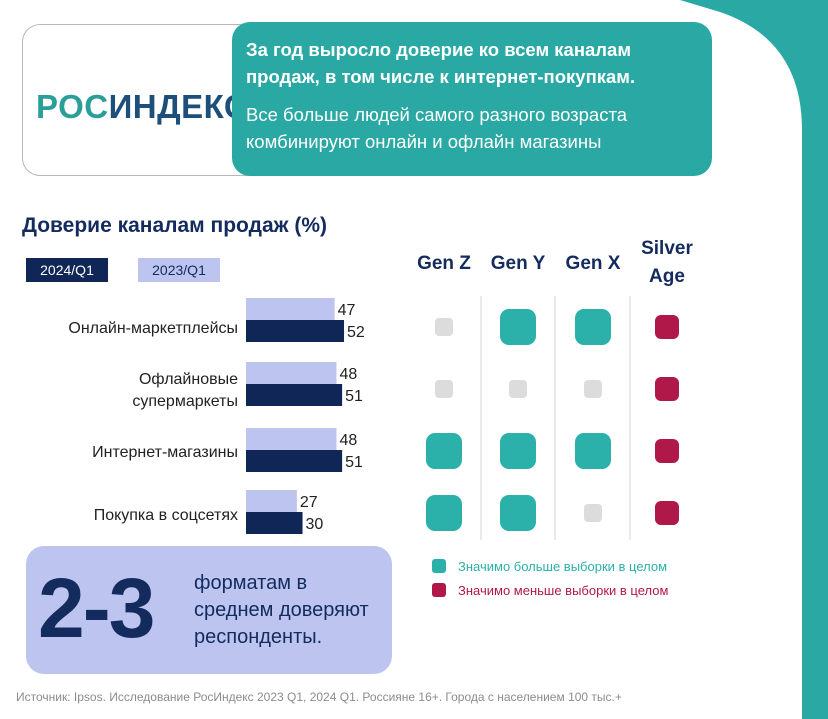 Image resolution: width=828 pixels, height=719 pixels. I want to click on chart-title: Доверие каналам продаж (%), so click(175, 225).